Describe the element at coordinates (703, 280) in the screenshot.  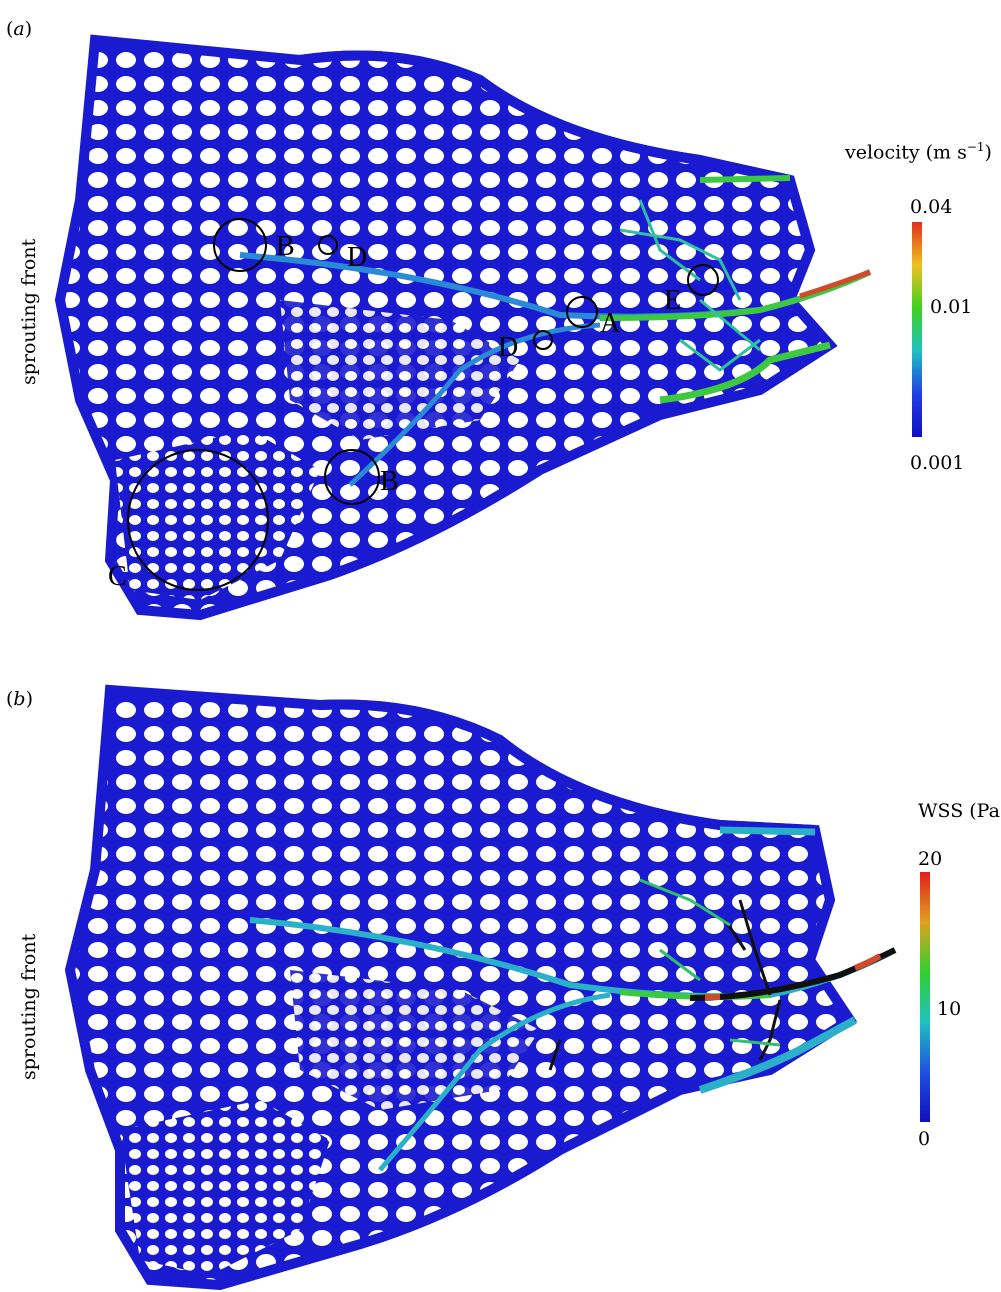
I see `marker-e-circle` at that location.